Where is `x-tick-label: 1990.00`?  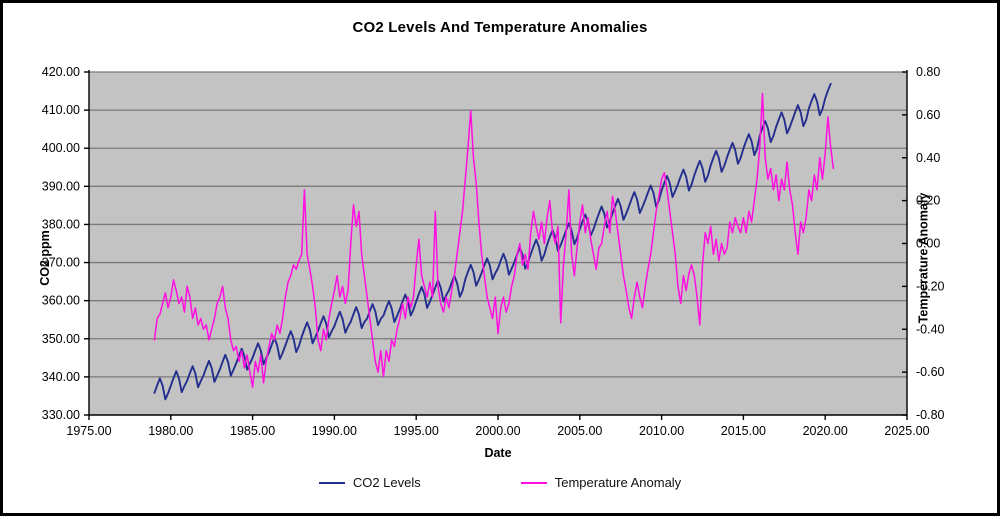
x-tick-label: 1990.00 is located at coordinates (334, 431).